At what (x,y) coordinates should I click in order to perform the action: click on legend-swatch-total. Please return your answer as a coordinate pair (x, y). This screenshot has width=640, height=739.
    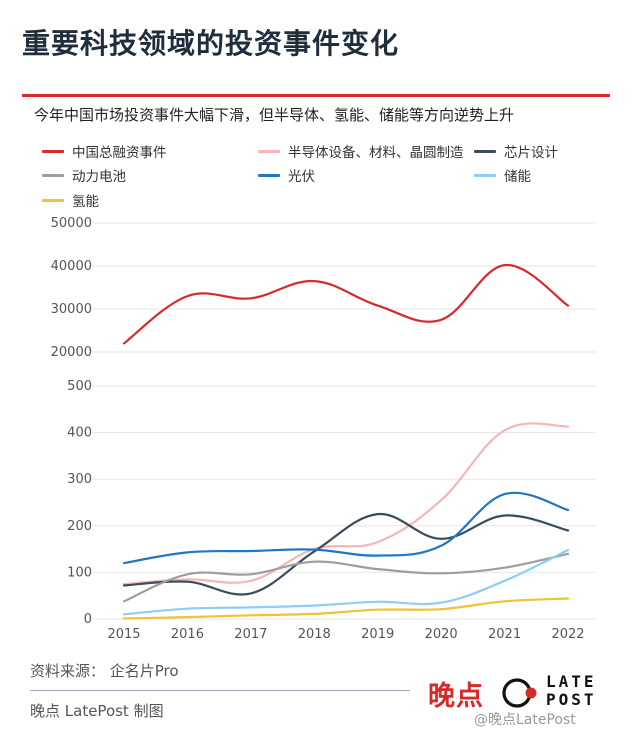
    Looking at the image, I should click on (53, 151).